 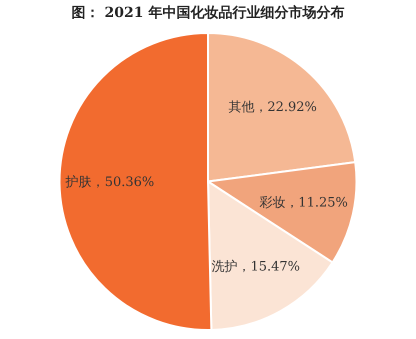 I want to click on slice-label: 洗护, so click(x=224, y=266).